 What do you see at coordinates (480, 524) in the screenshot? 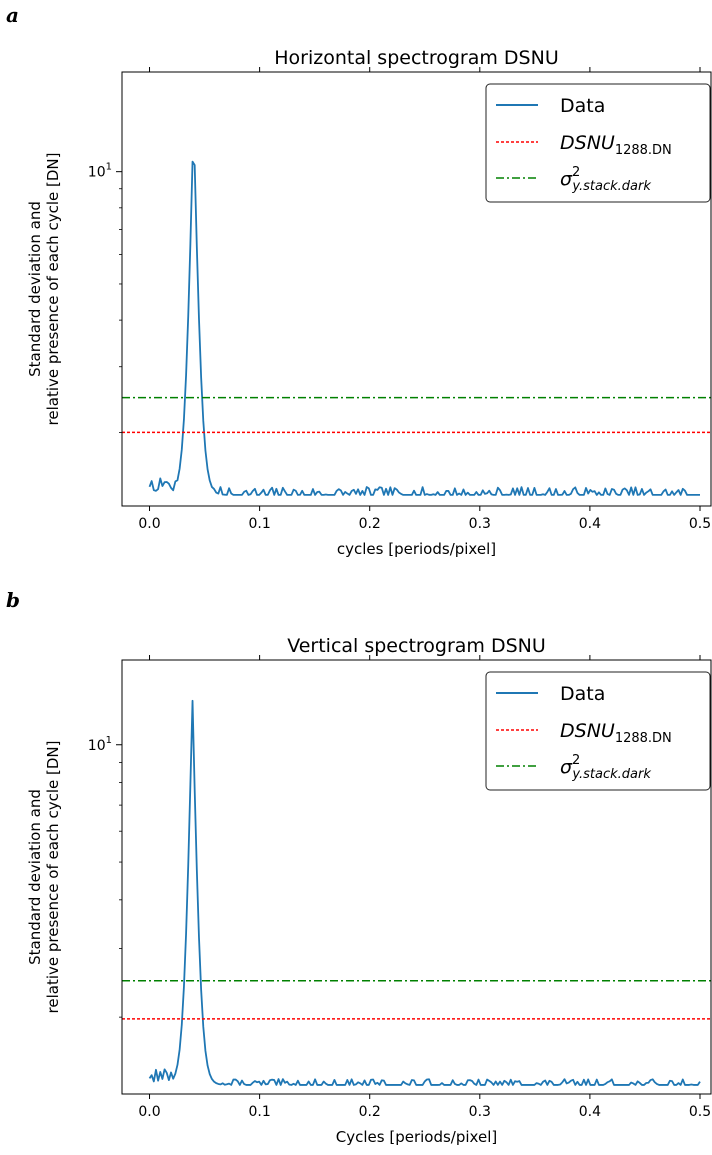
I see `panel-a-x-tick-label: 0.3` at bounding box center [480, 524].